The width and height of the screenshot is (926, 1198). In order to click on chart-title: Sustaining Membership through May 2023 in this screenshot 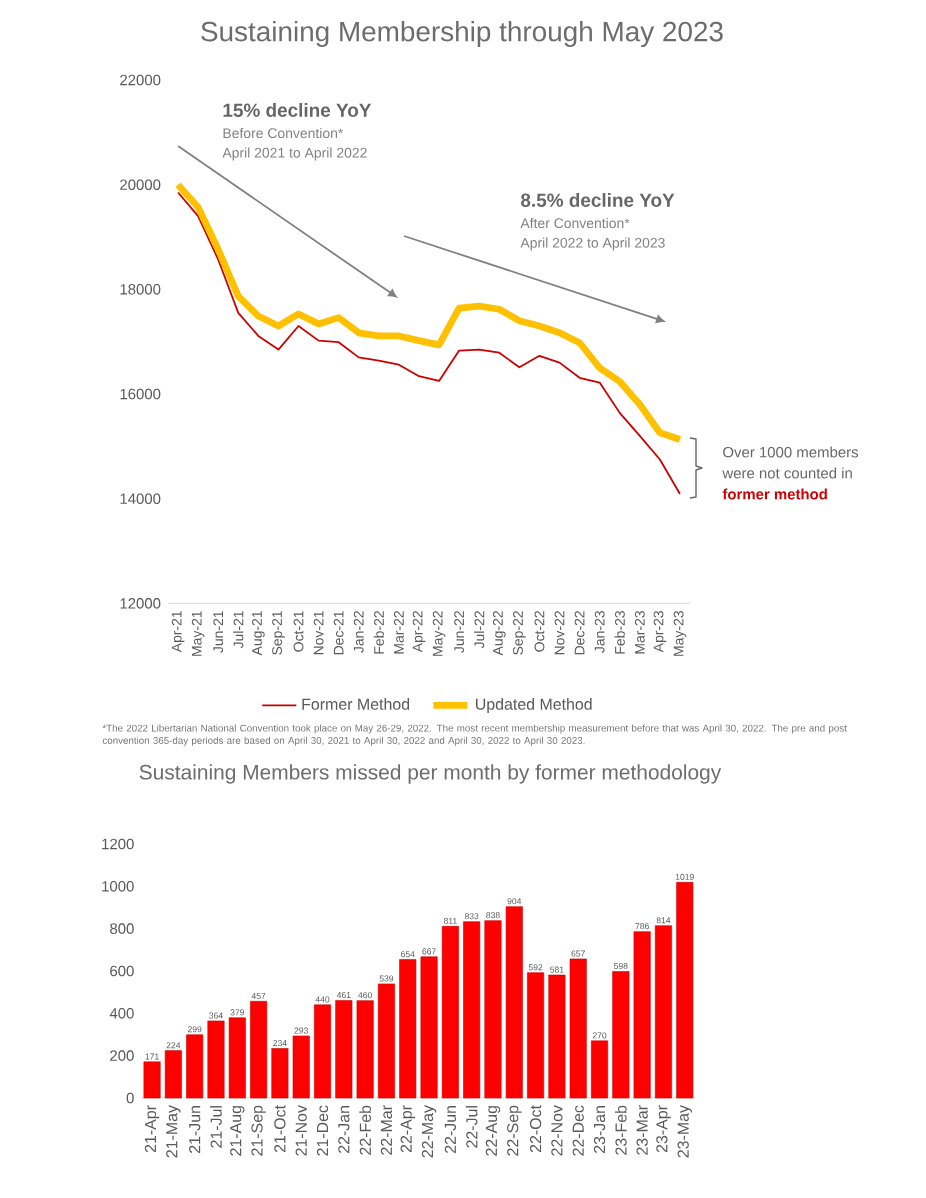, I will do `click(462, 33)`.